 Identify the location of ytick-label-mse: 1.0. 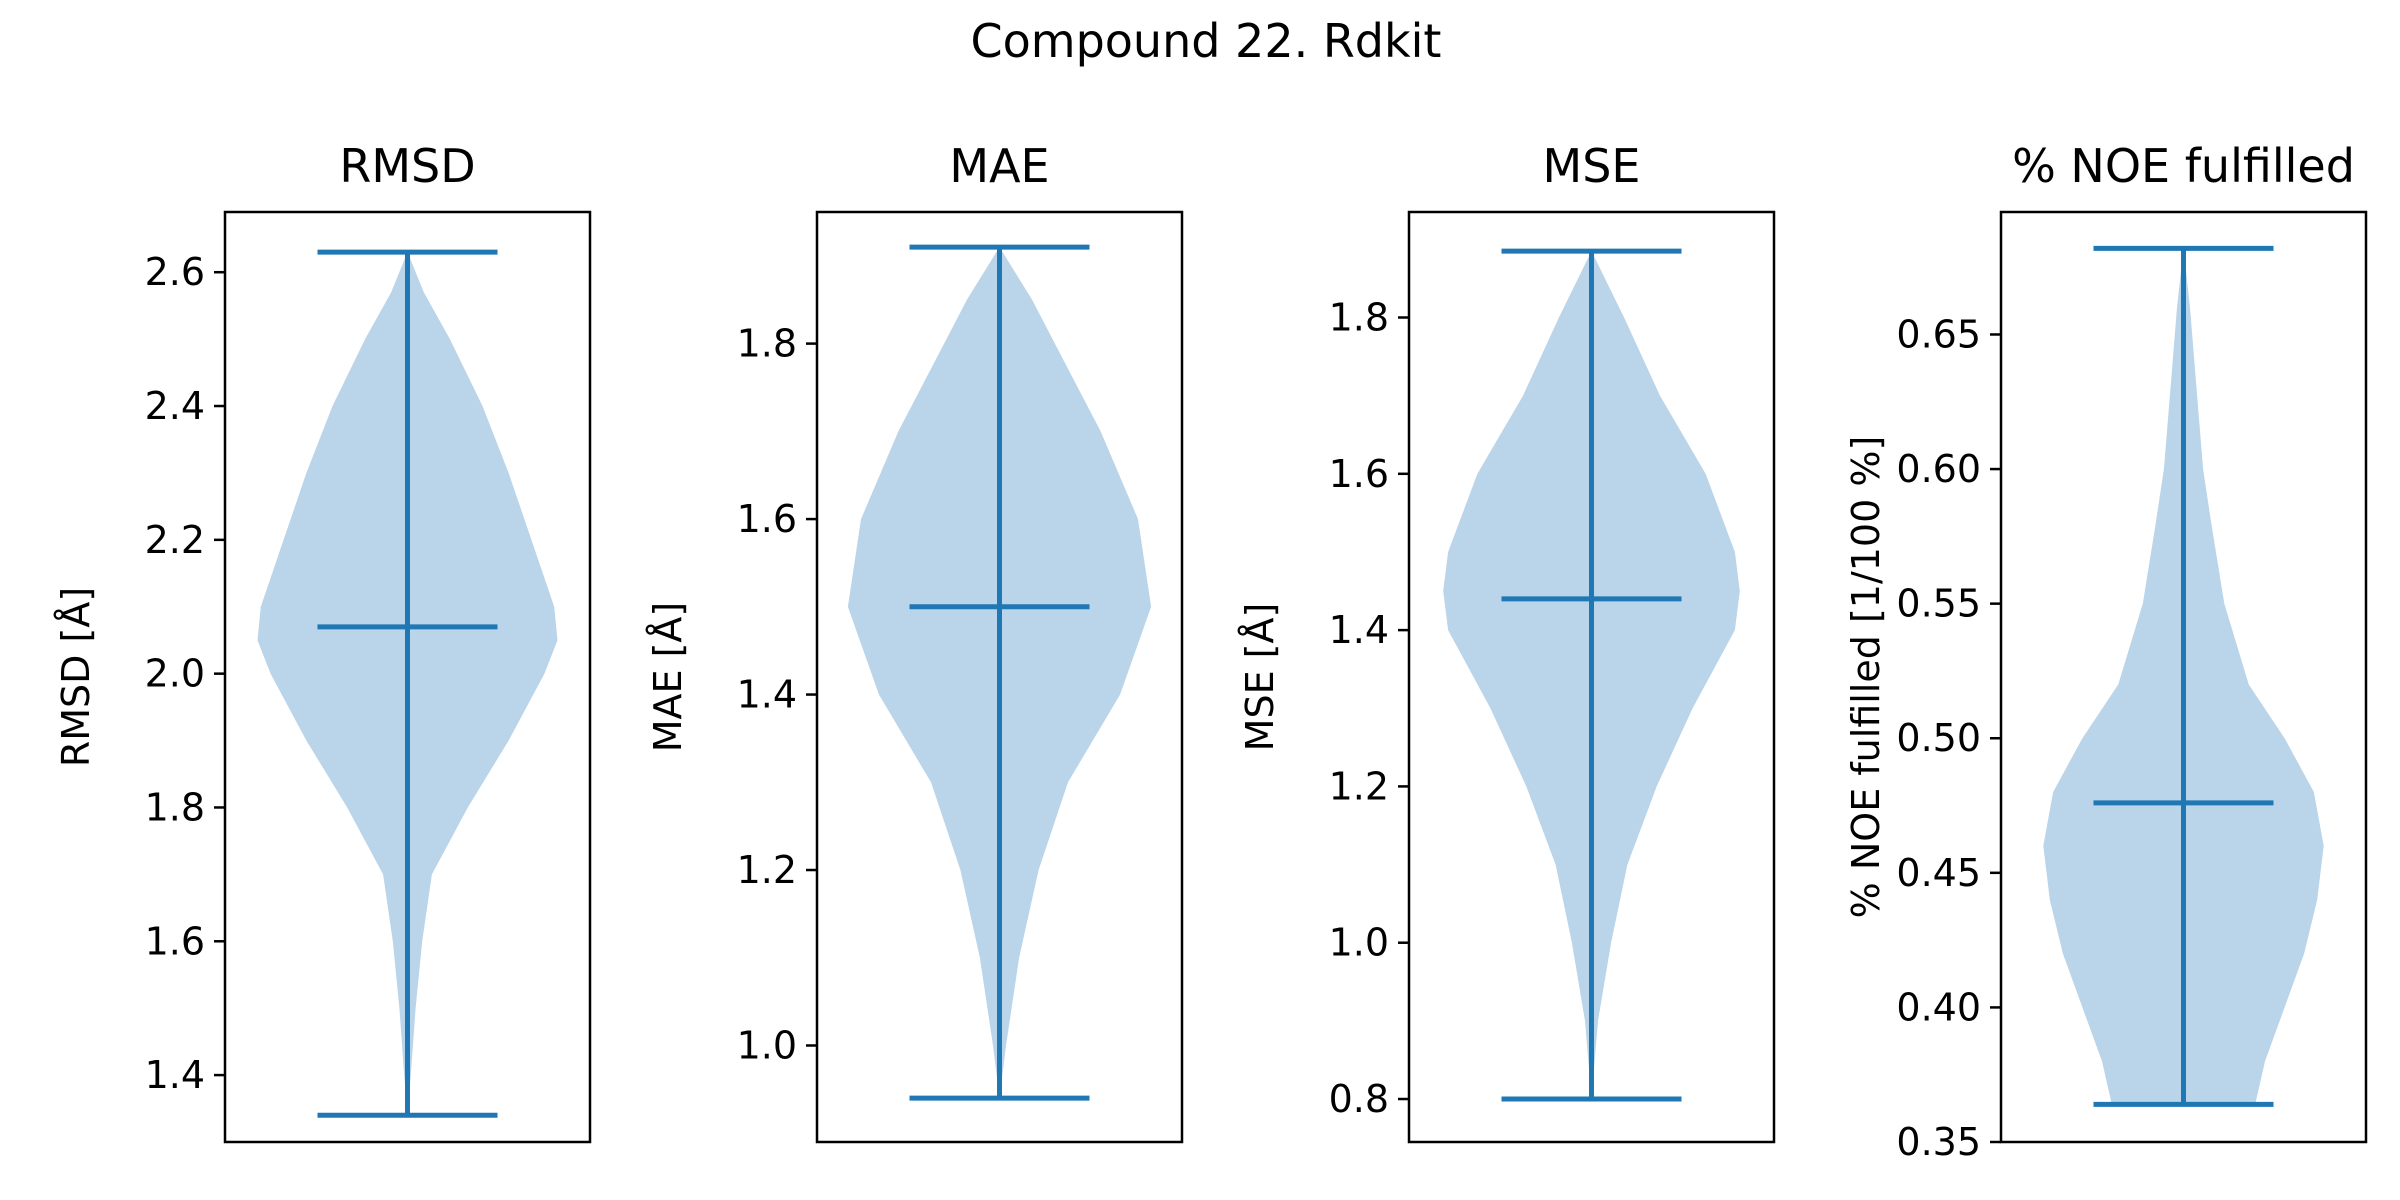
(1359, 943).